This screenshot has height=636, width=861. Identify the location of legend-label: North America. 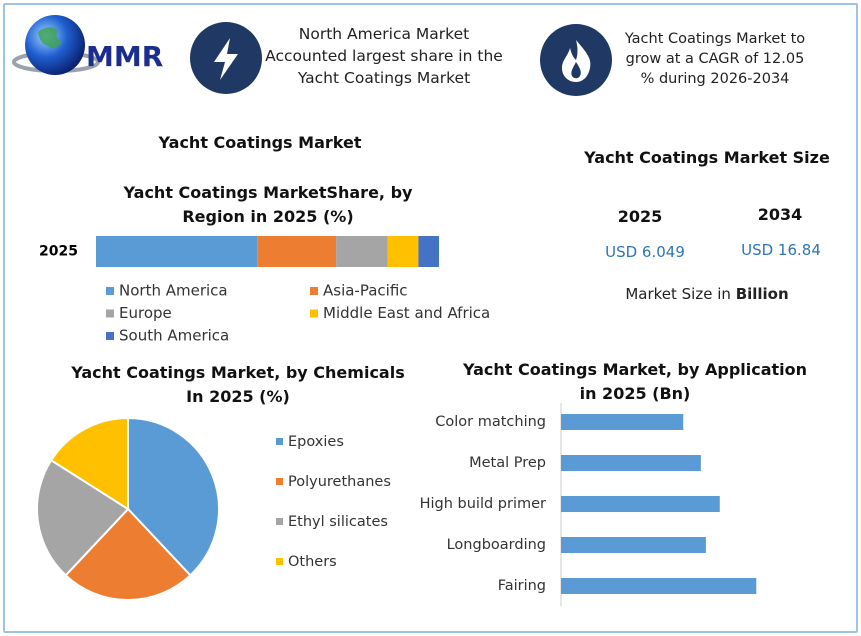
(173, 291).